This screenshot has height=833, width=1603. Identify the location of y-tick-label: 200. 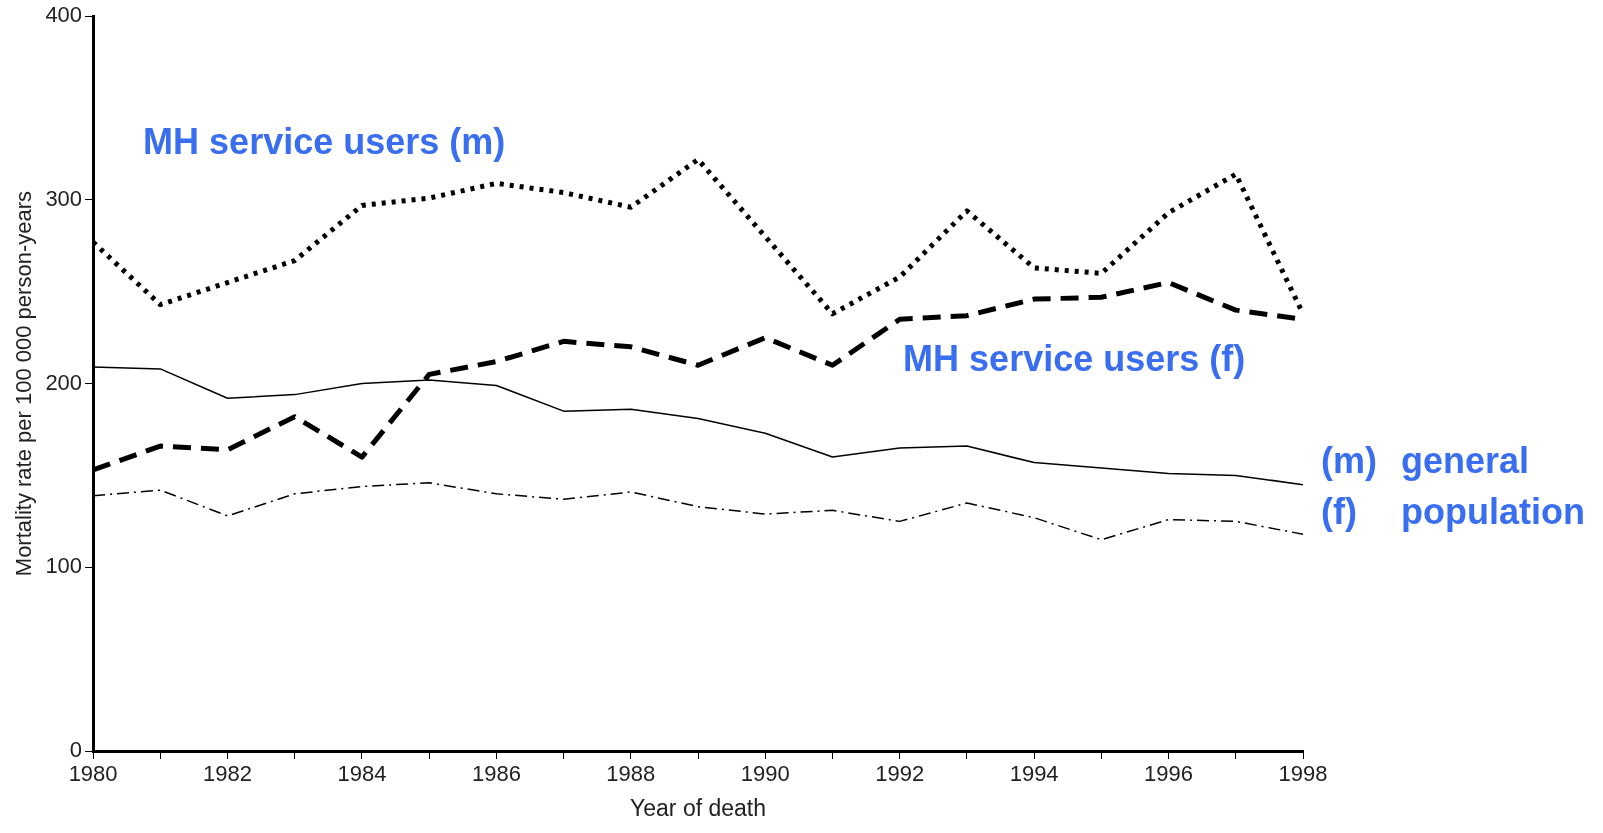
(64, 382).